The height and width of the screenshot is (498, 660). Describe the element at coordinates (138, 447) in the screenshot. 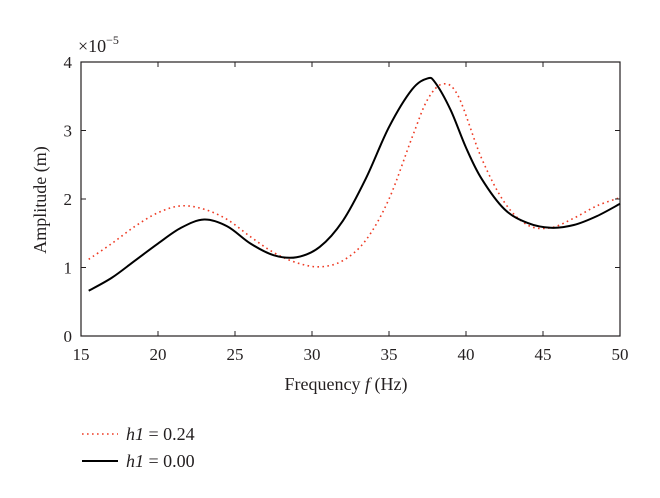

I see `legend: h1 = 0.24 h1 = 0.00` at that location.